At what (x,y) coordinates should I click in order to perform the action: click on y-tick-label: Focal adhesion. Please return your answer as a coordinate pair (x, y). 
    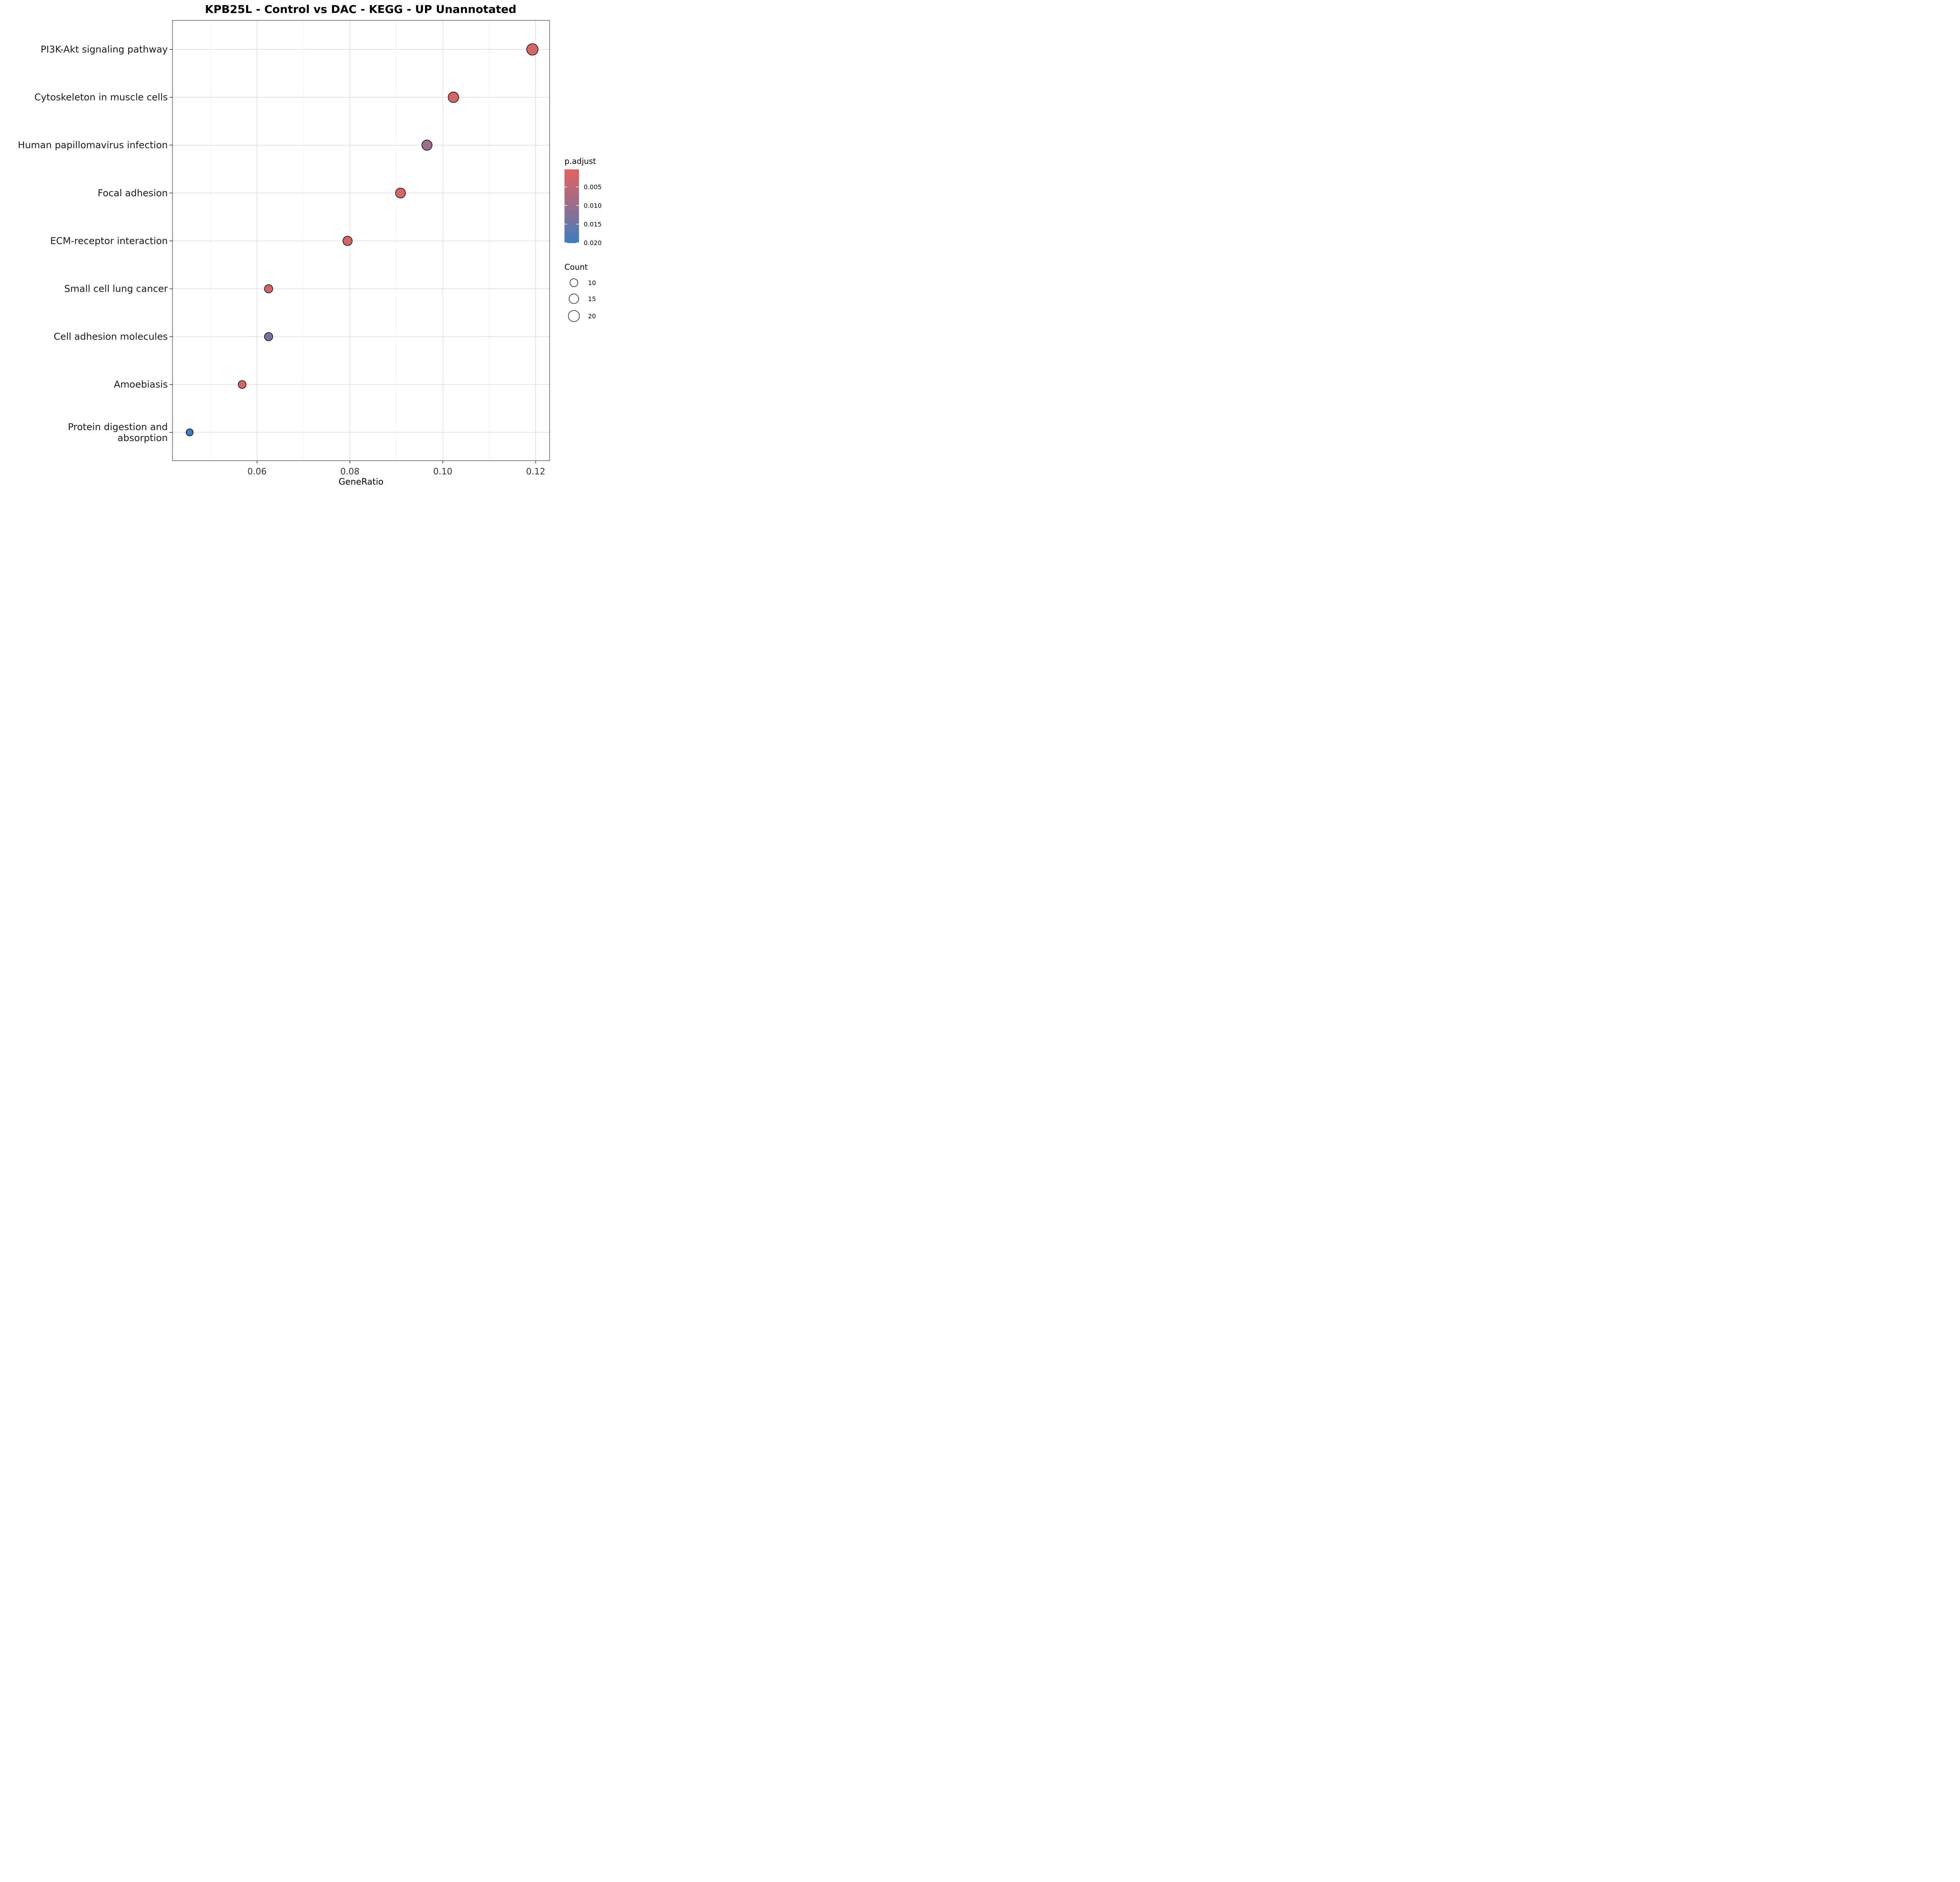
    Looking at the image, I should click on (133, 192).